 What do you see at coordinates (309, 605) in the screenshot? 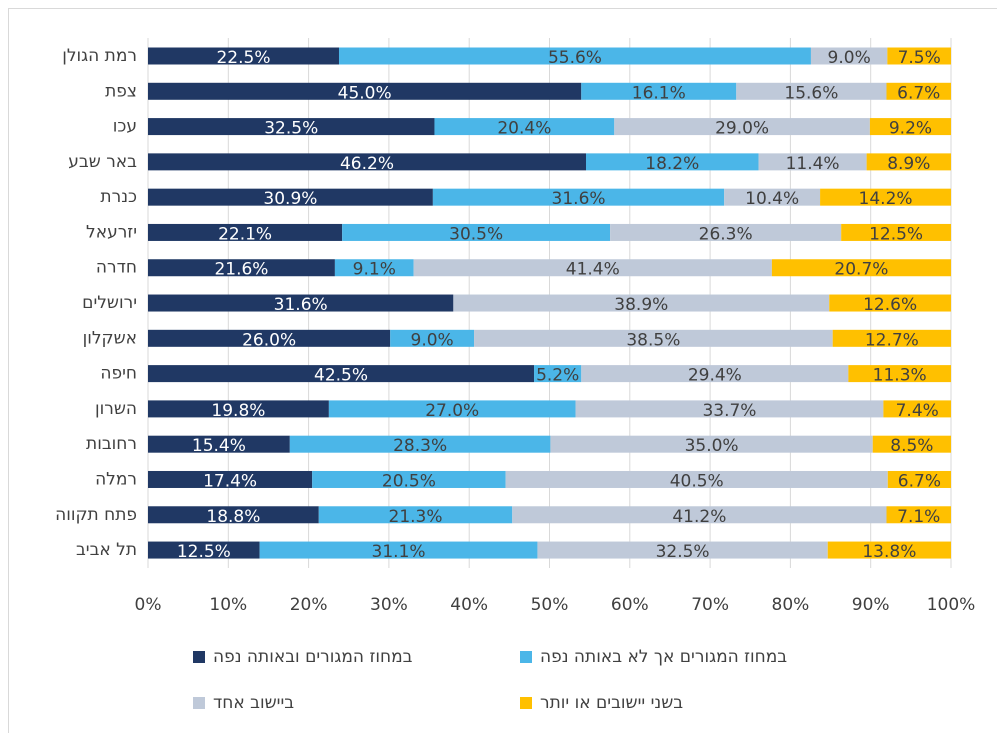
I see `x-tick-label: 20%` at bounding box center [309, 605].